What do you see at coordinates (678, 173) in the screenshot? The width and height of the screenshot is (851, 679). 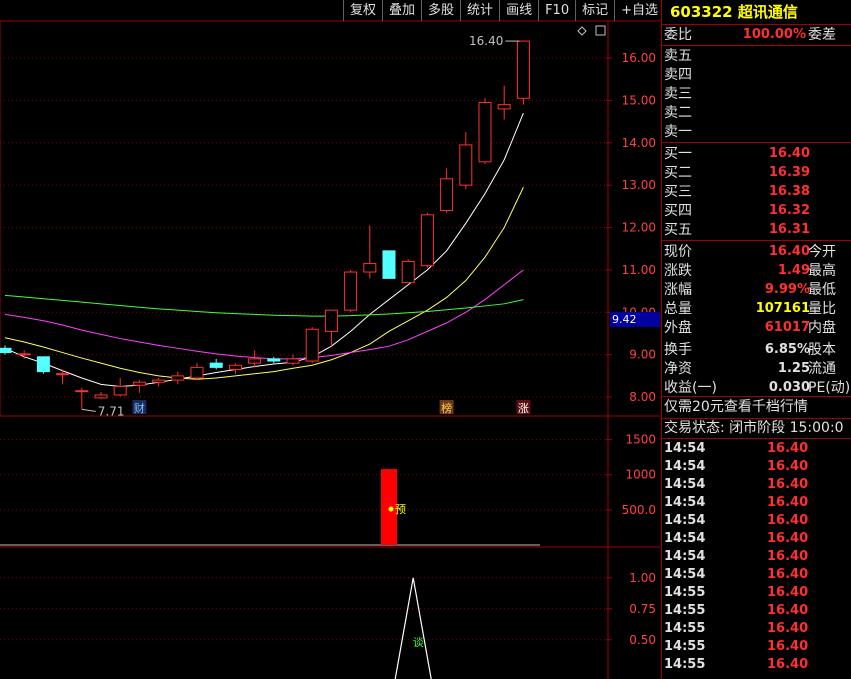 I see `buy-label: 买二` at bounding box center [678, 173].